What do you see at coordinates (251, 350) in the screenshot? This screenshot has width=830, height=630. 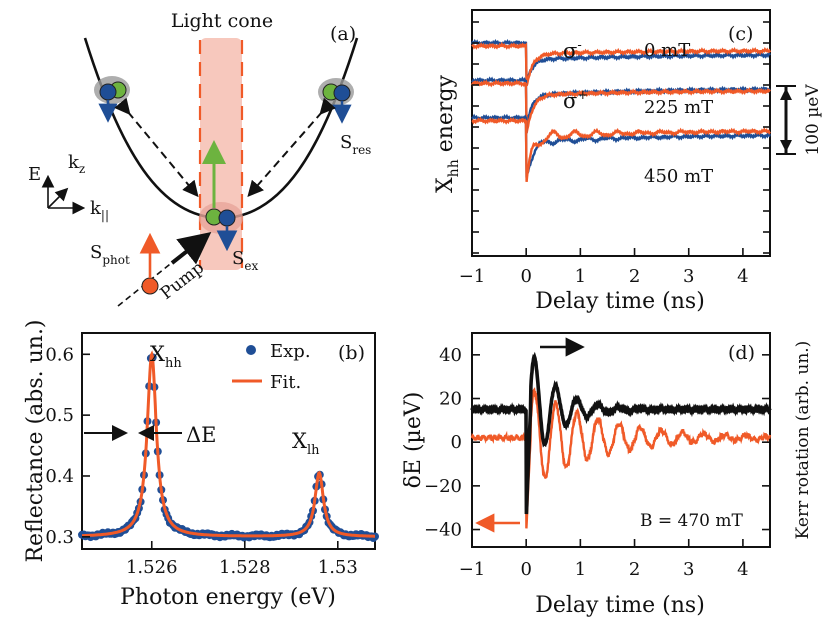 I see `legend-exp-marker` at bounding box center [251, 350].